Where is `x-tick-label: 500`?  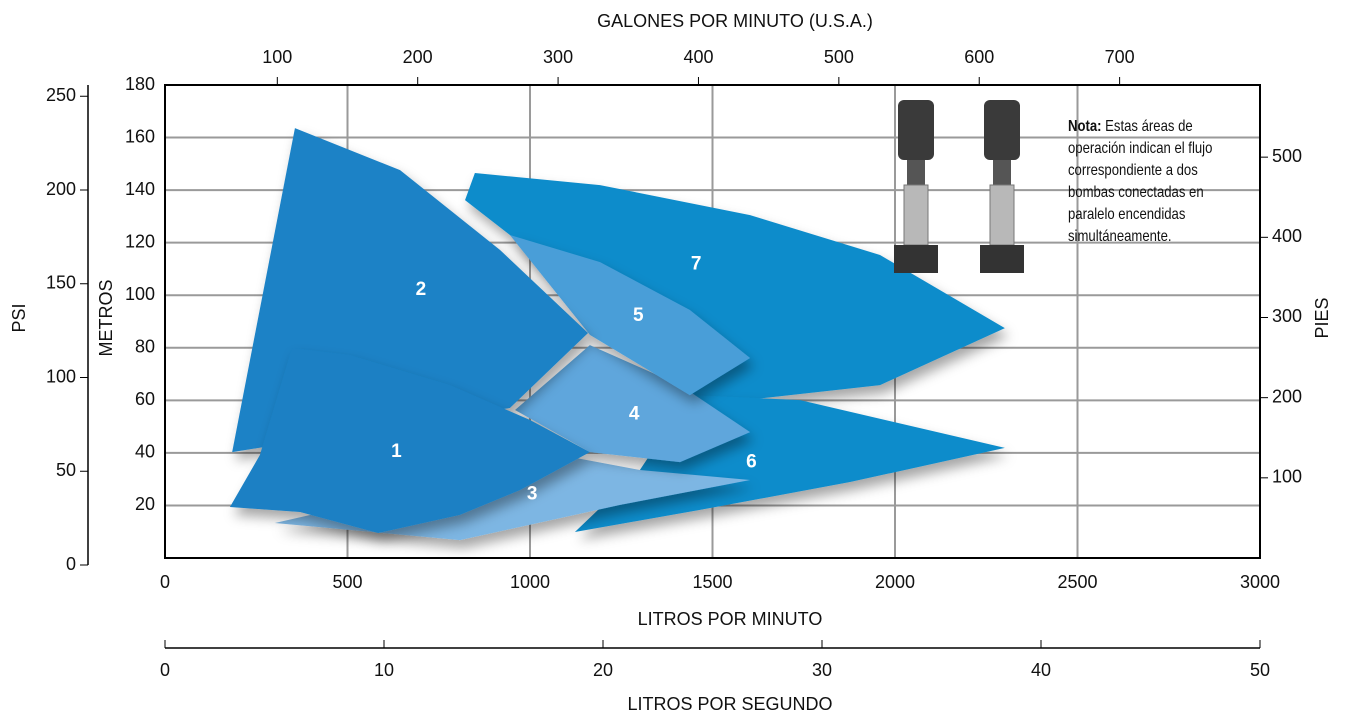
x-tick-label: 500 is located at coordinates (347, 582).